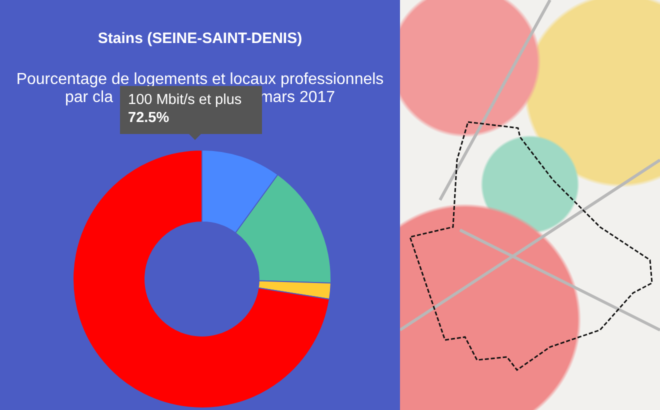 The height and width of the screenshot is (410, 660). What do you see at coordinates (200, 80) in the screenshot?
I see `chart-subtitle: Pourcentage de logements et locaux professionnels` at bounding box center [200, 80].